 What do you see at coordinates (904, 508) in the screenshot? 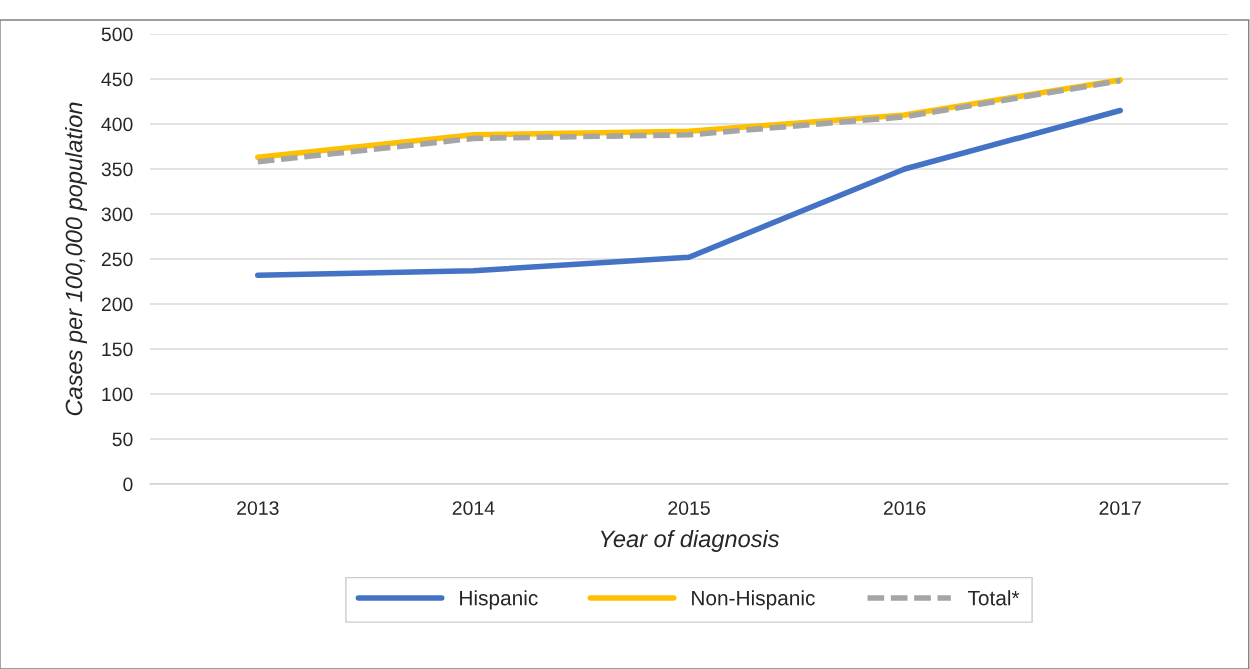
I see `x-tick-label: 2016` at bounding box center [904, 508].